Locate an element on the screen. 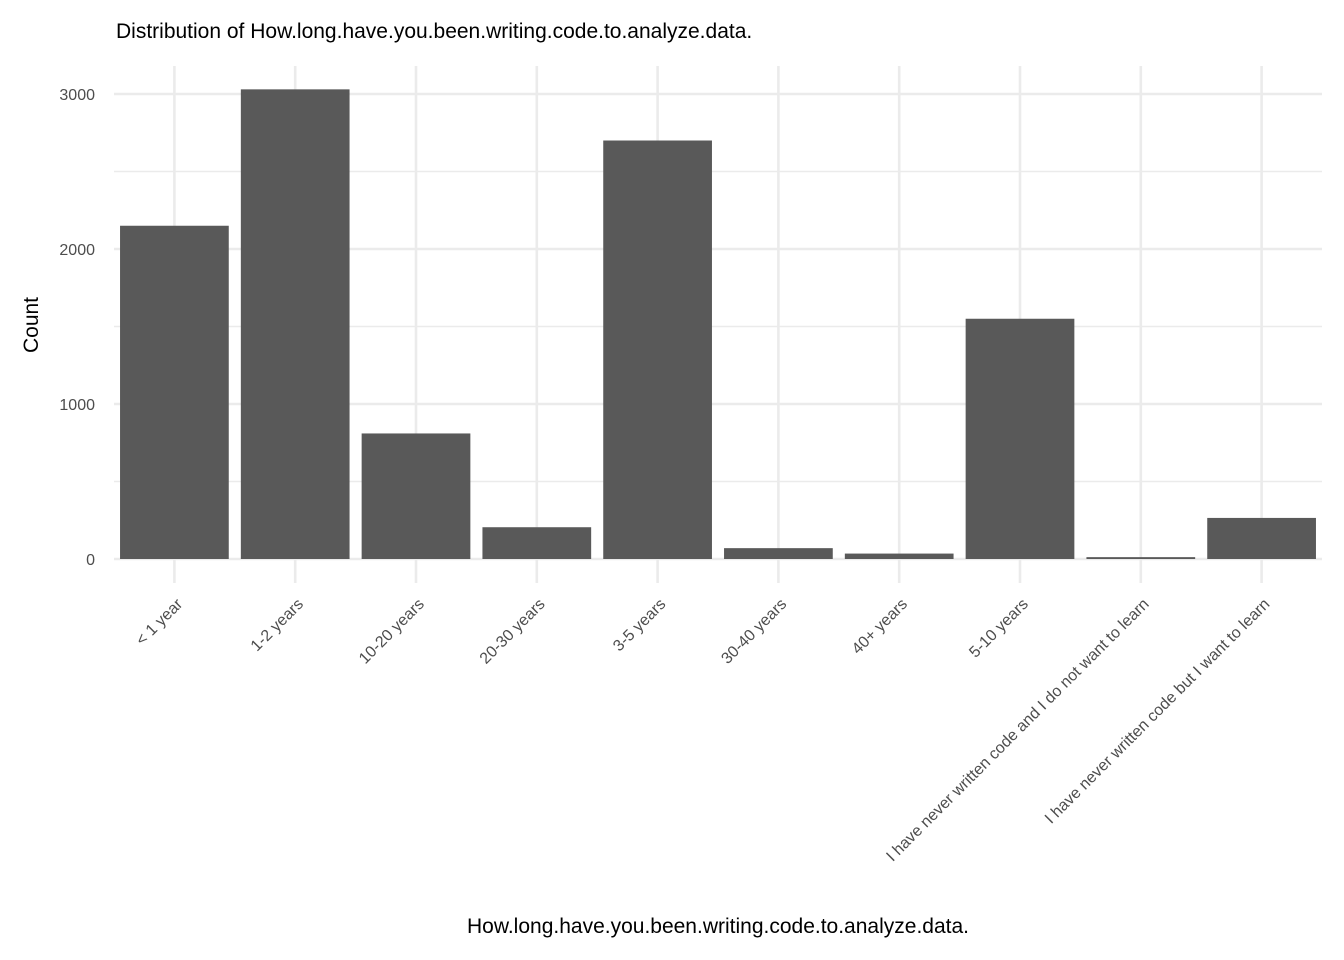 The image size is (1344, 960). x-tick-label: 30-40 years is located at coordinates (754, 632).